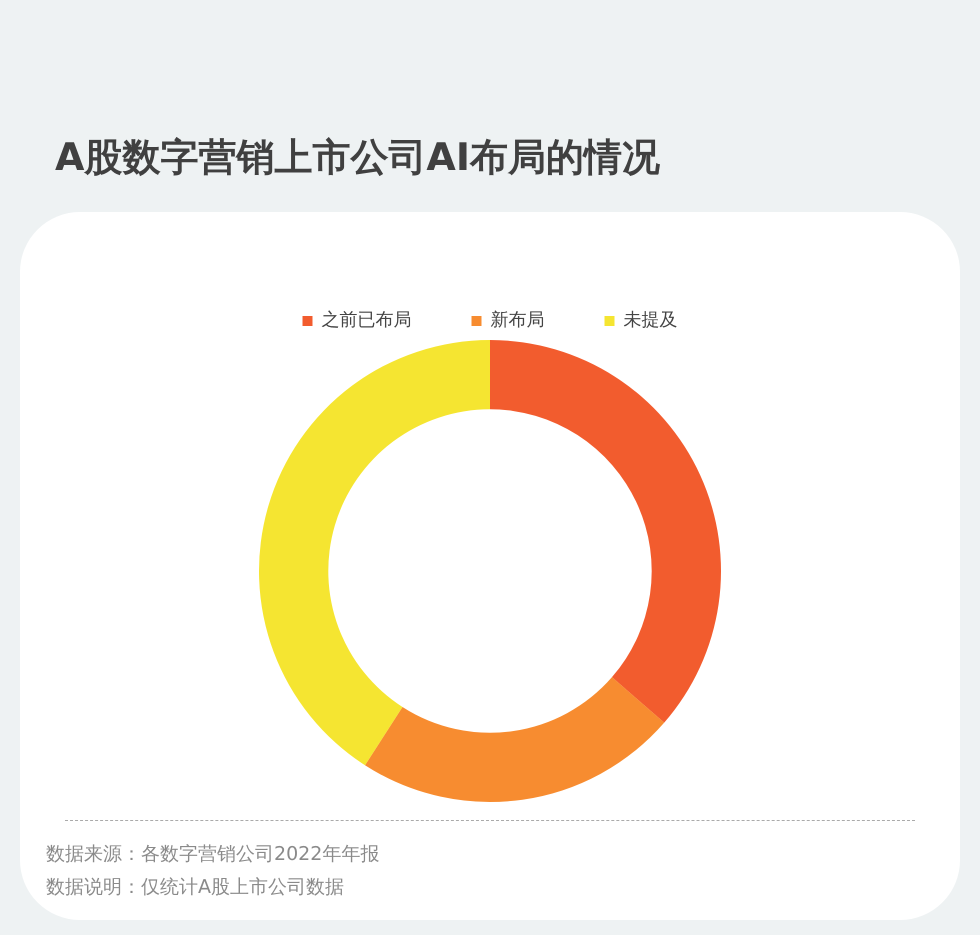  Describe the element at coordinates (213, 854) in the screenshot. I see `source-note: 数据来源：各数字营销公司2022年年报` at that location.